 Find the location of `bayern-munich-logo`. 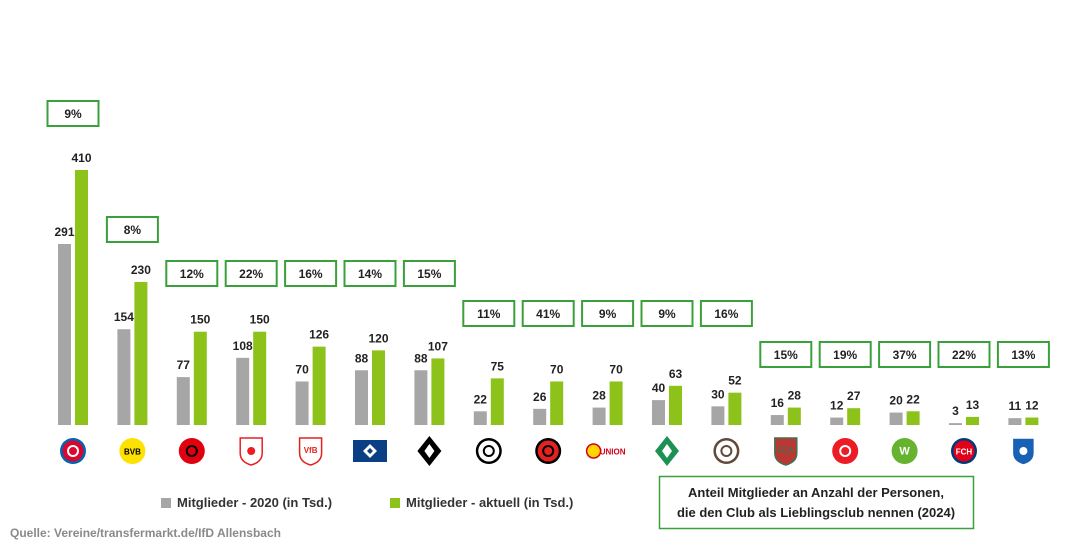

bayern-munich-logo is located at coordinates (73, 451).